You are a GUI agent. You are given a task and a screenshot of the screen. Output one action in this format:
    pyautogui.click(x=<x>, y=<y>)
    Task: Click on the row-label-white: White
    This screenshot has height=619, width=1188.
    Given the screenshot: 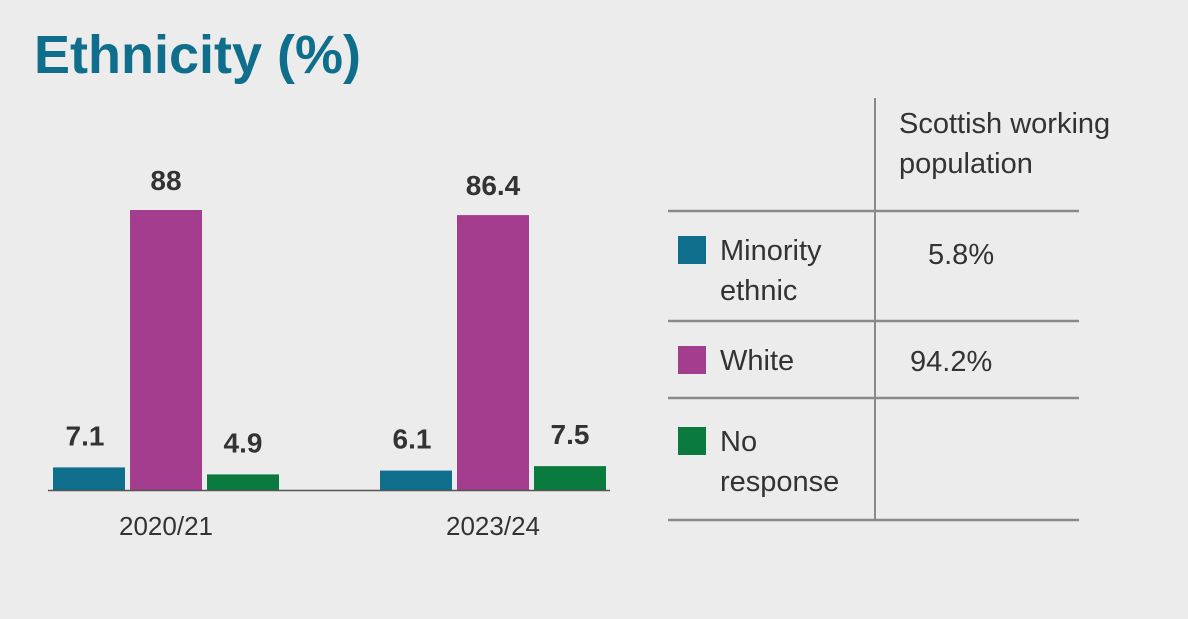 What is the action you would take?
    pyautogui.click(x=757, y=361)
    